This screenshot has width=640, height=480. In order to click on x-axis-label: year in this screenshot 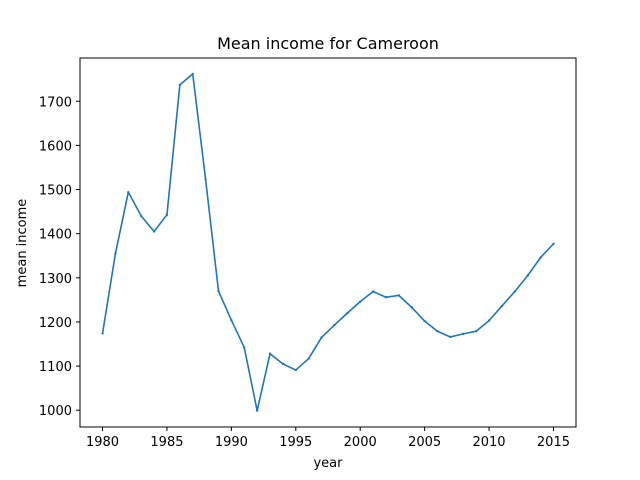, I will do `click(328, 463)`.